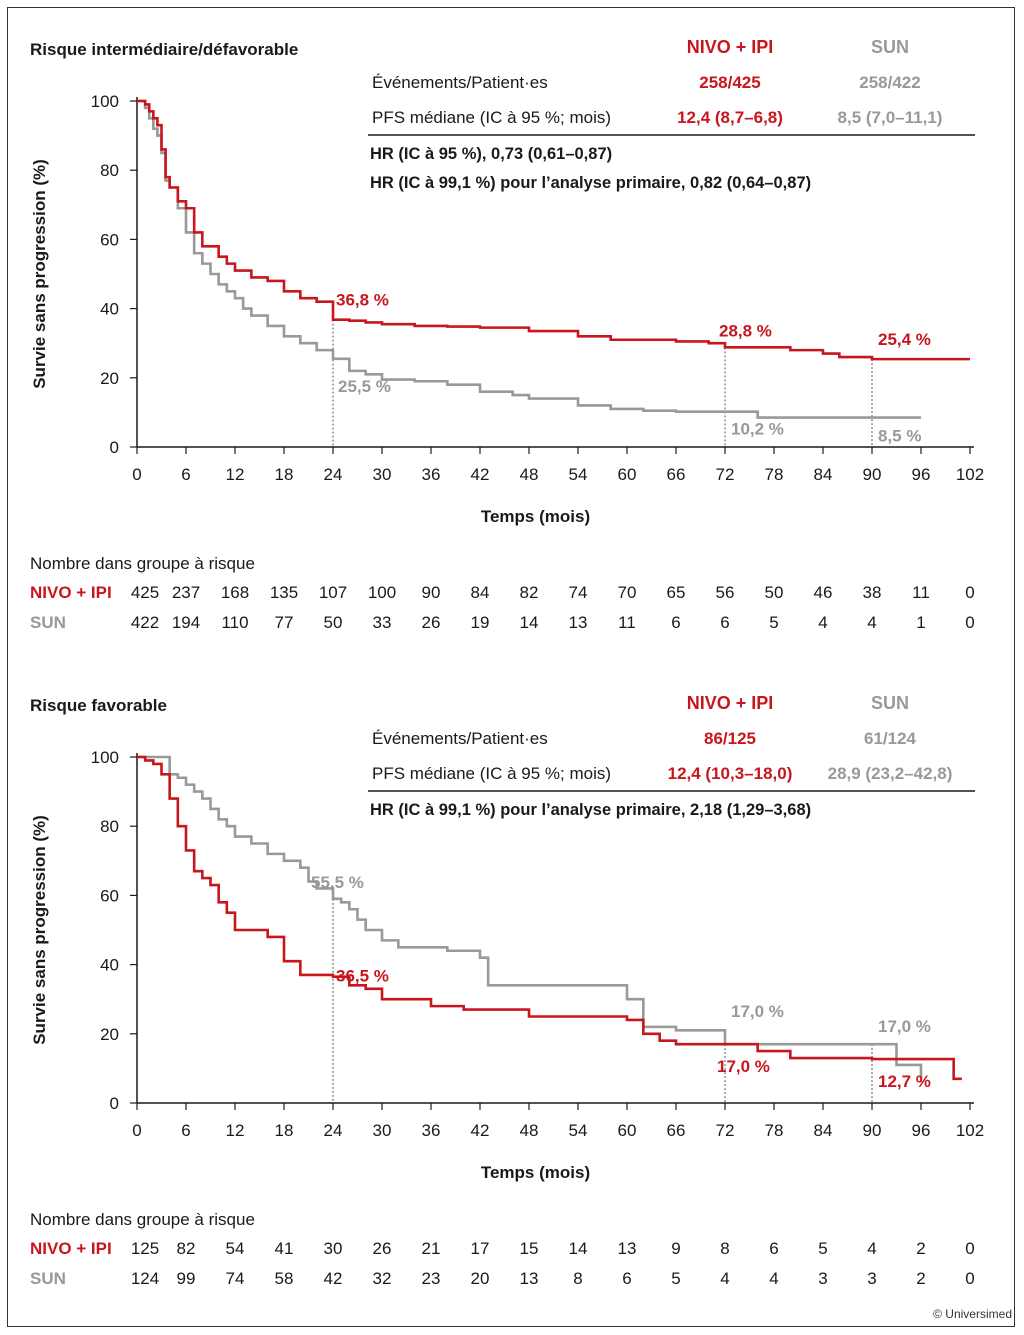 This screenshot has width=1024, height=1335. I want to click on x-tick-label: 90, so click(872, 474).